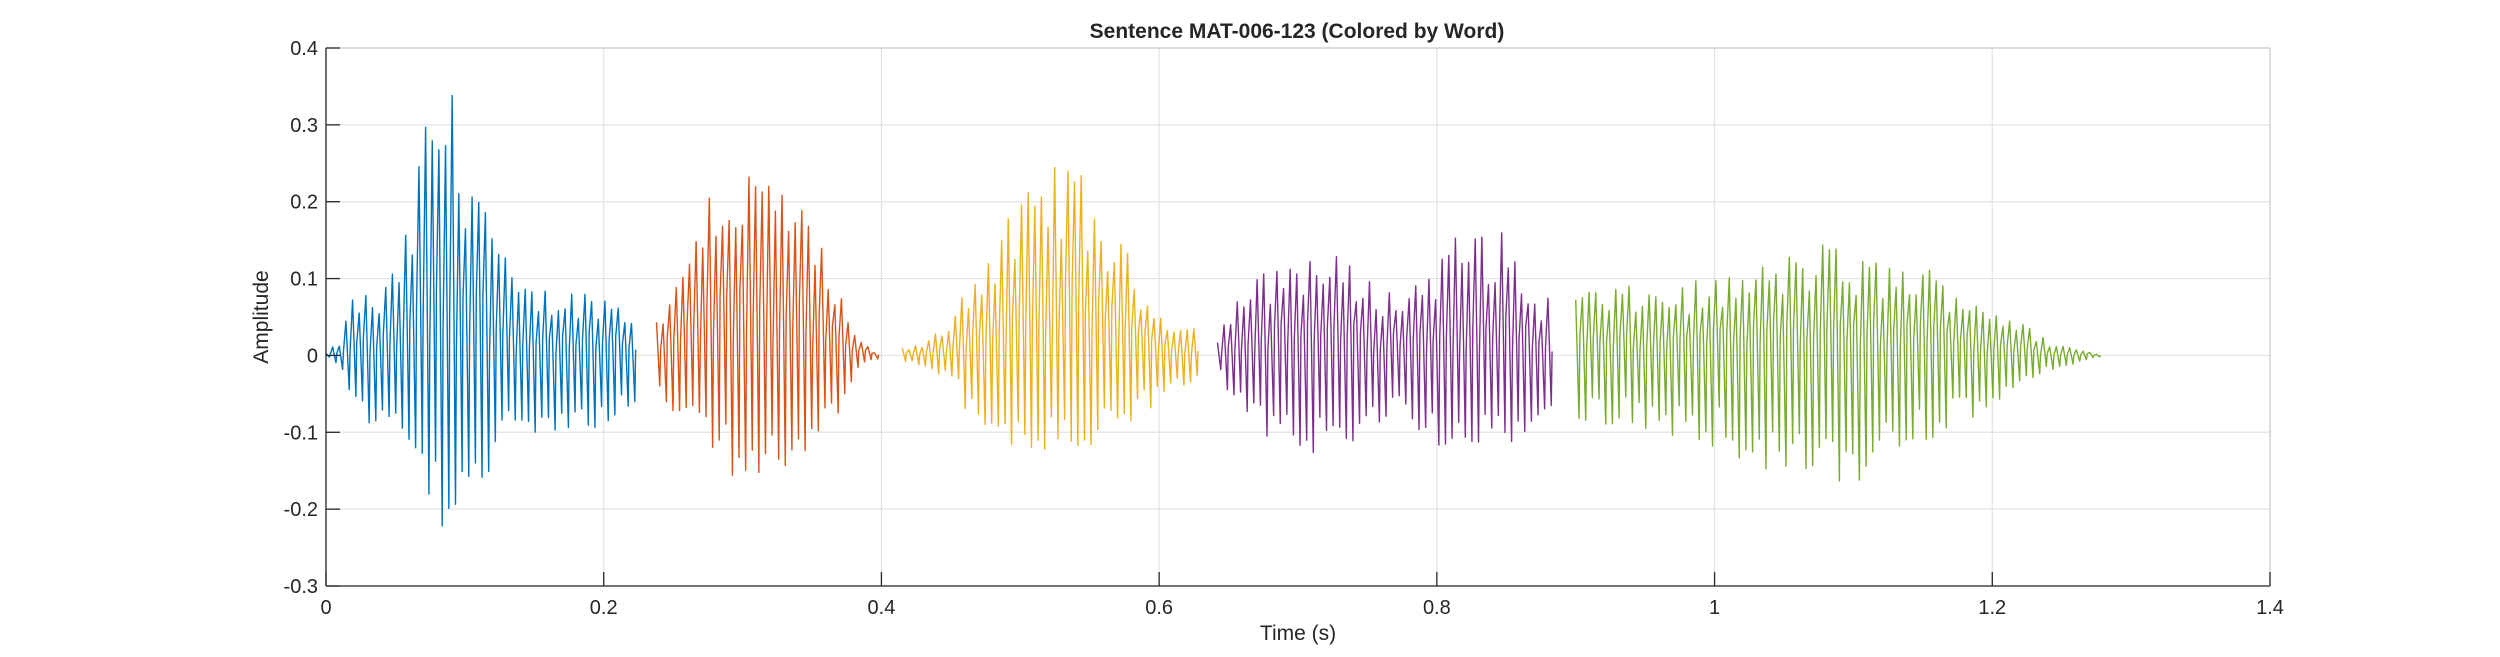 This screenshot has width=2500, height=657. What do you see at coordinates (604, 608) in the screenshot?
I see `x-tick-label: 0.2` at bounding box center [604, 608].